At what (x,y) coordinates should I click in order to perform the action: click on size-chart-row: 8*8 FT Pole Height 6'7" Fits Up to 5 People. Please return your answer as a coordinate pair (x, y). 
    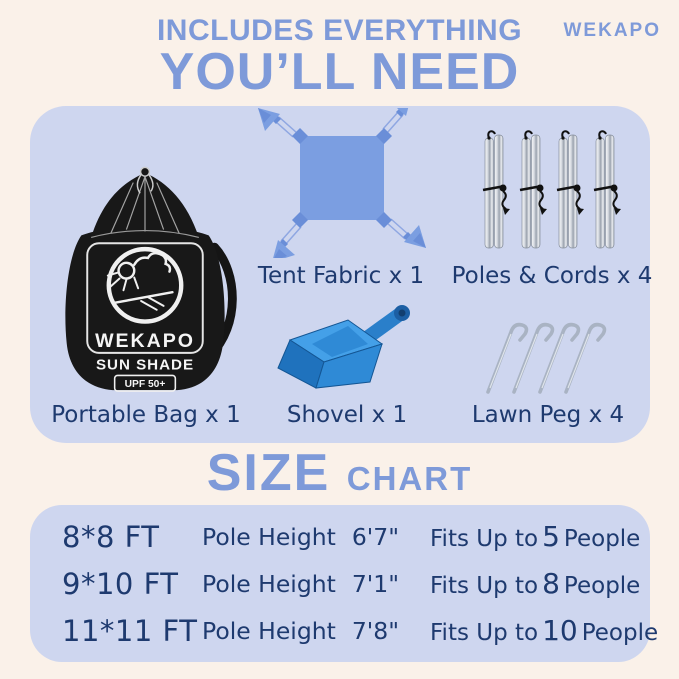
    Looking at the image, I should click on (340, 537).